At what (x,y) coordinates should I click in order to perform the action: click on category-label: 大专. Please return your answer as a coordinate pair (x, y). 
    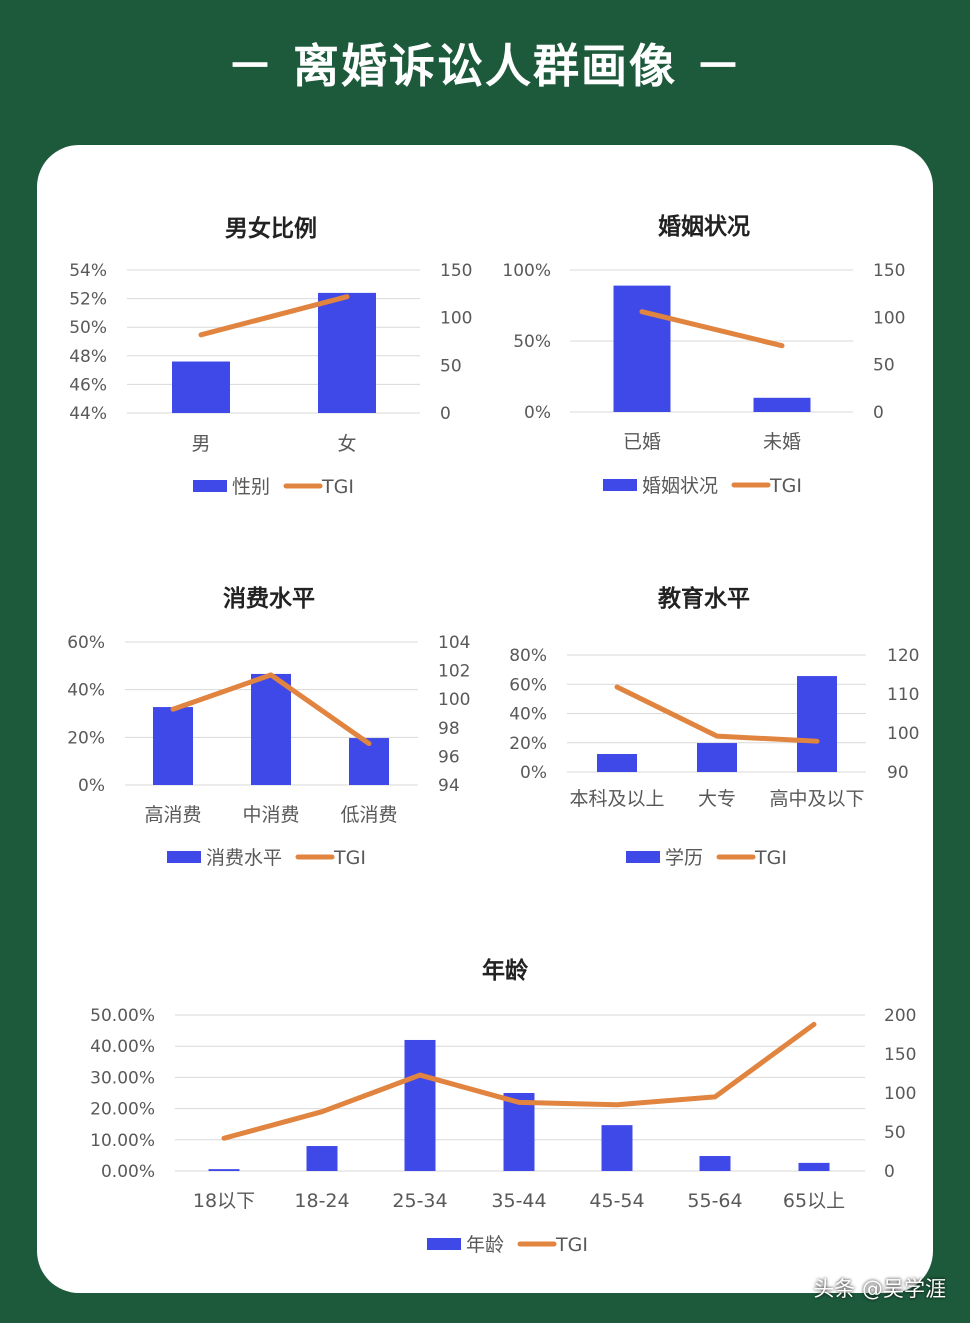
    Looking at the image, I should click on (717, 799).